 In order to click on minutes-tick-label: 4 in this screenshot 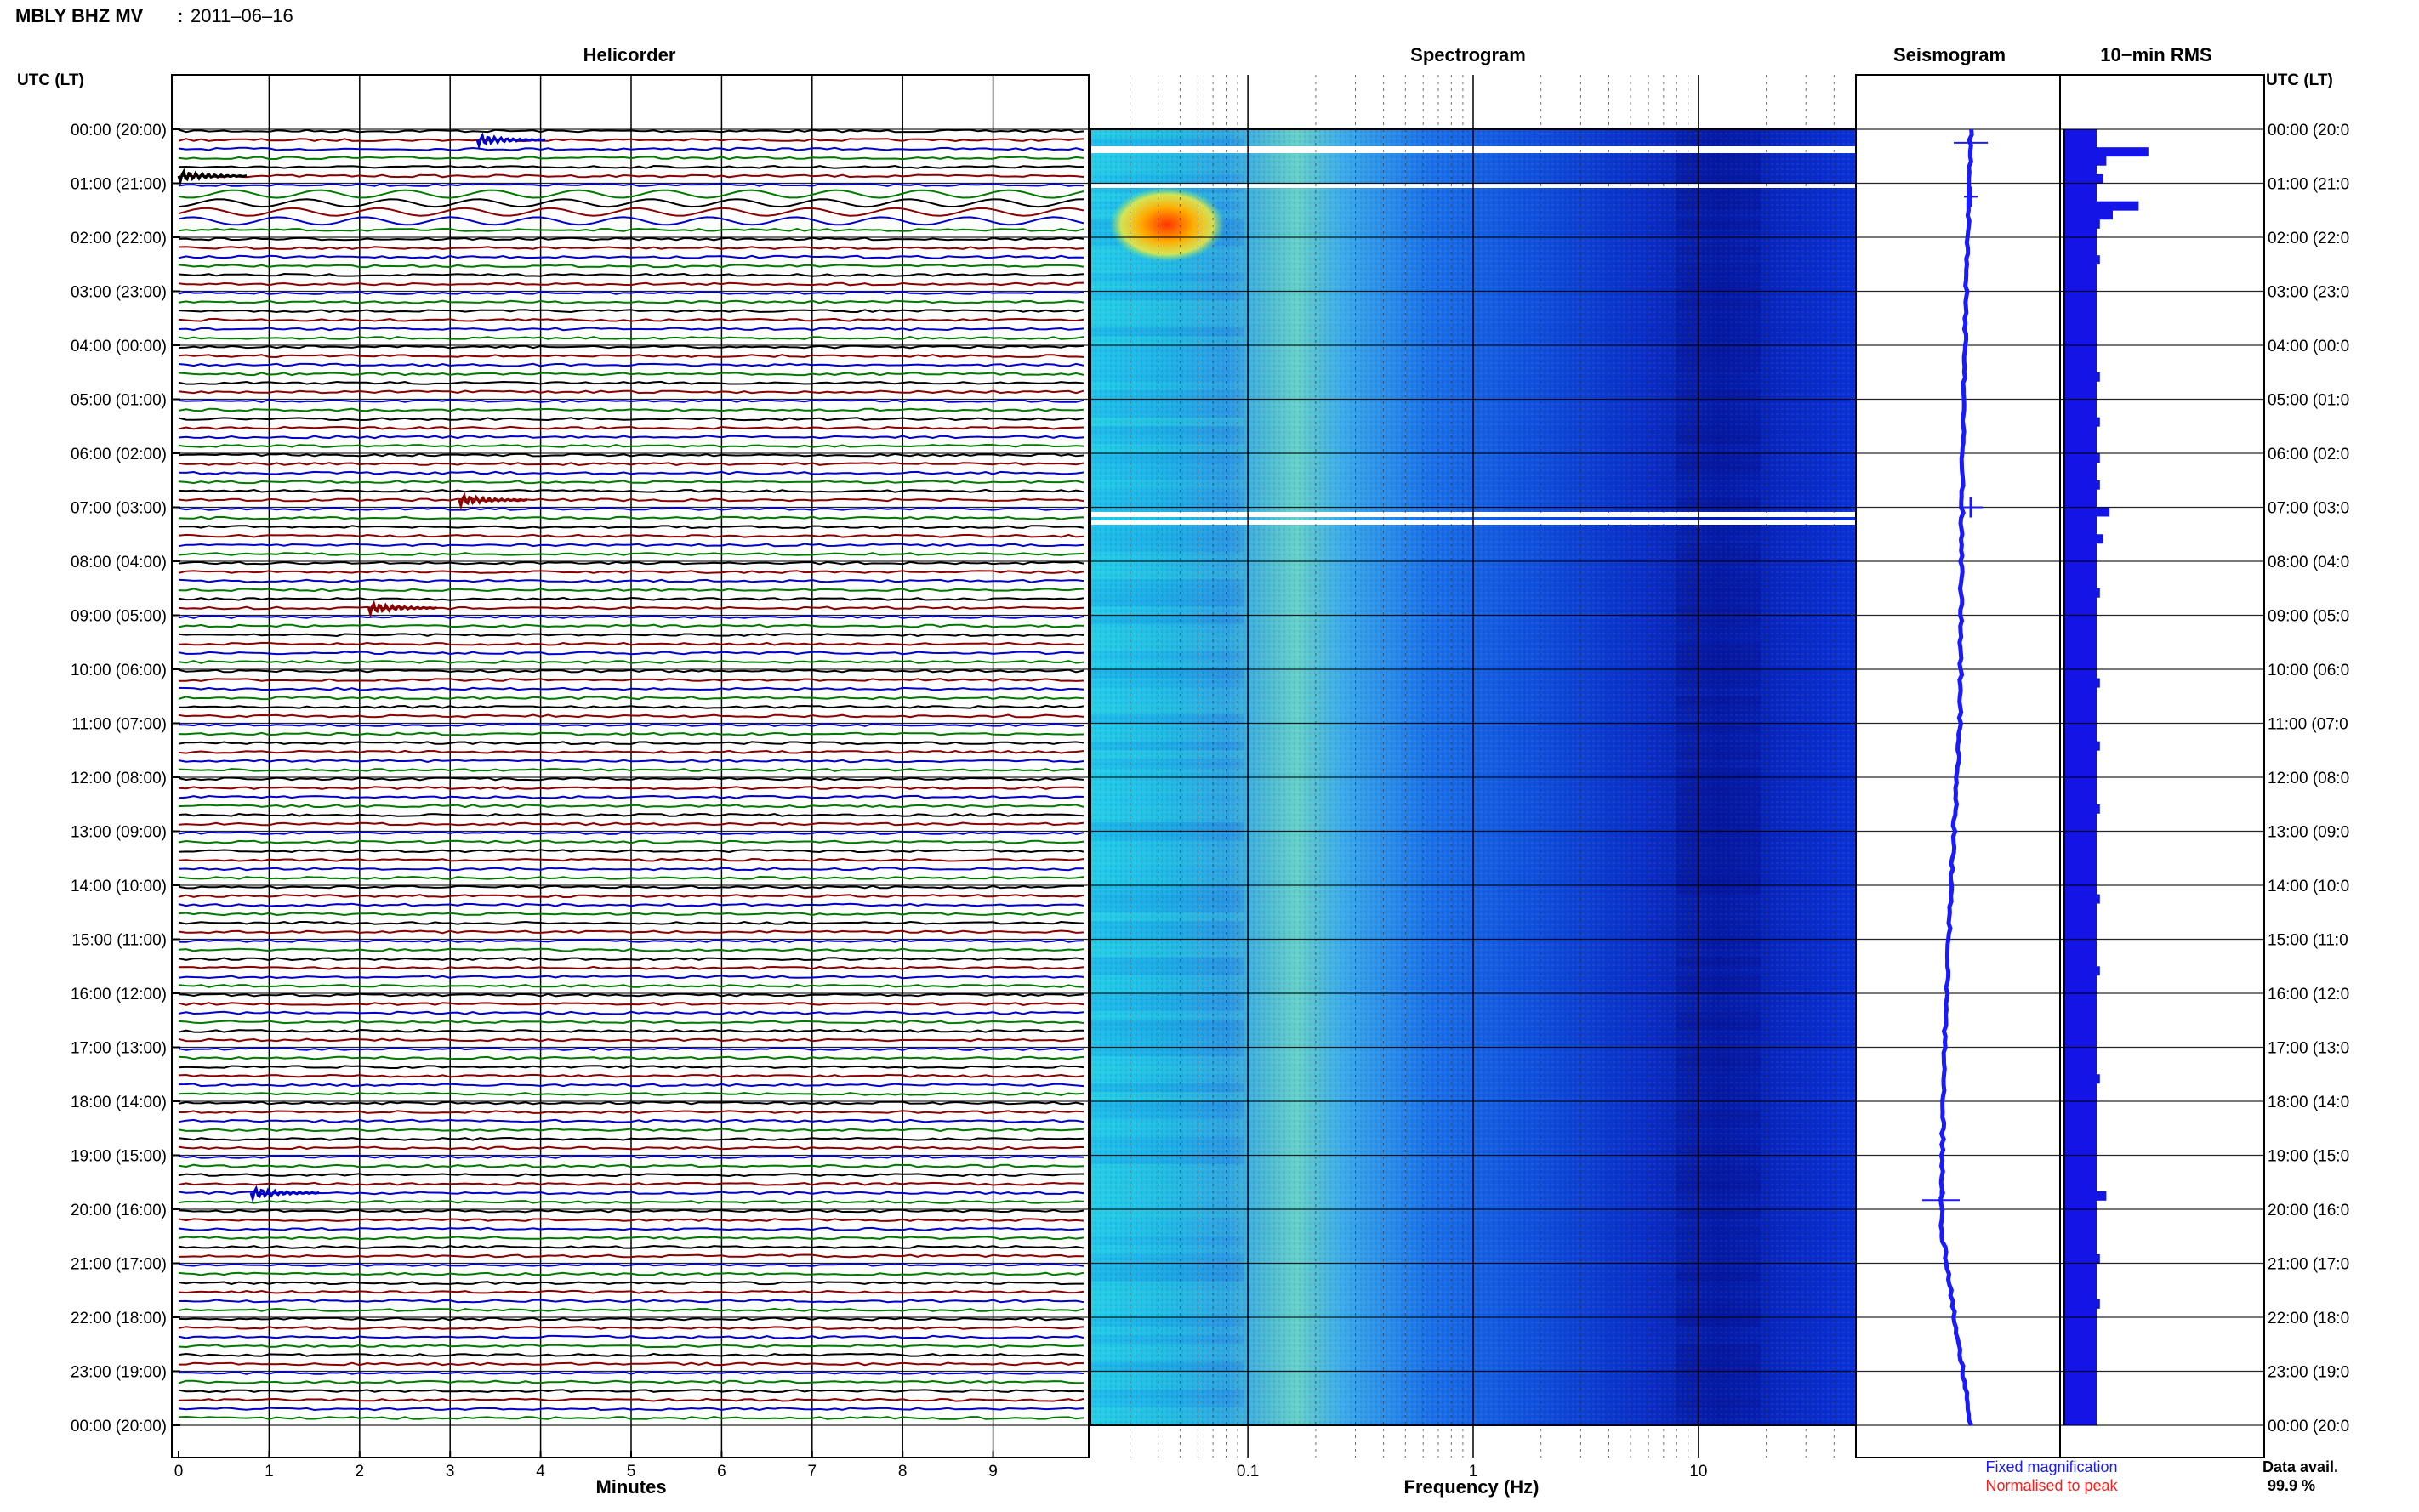, I will do `click(540, 1472)`.